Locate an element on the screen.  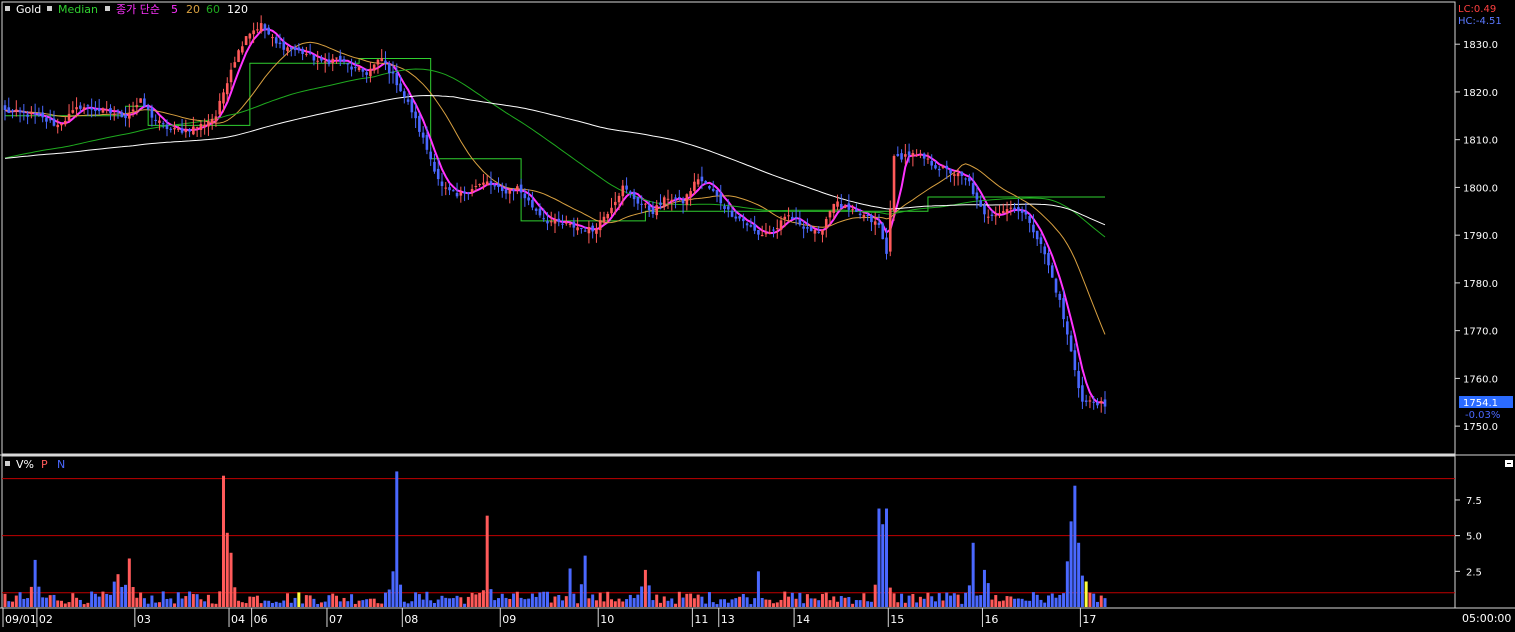
legend-volume-percent: V% is located at coordinates (25, 464).